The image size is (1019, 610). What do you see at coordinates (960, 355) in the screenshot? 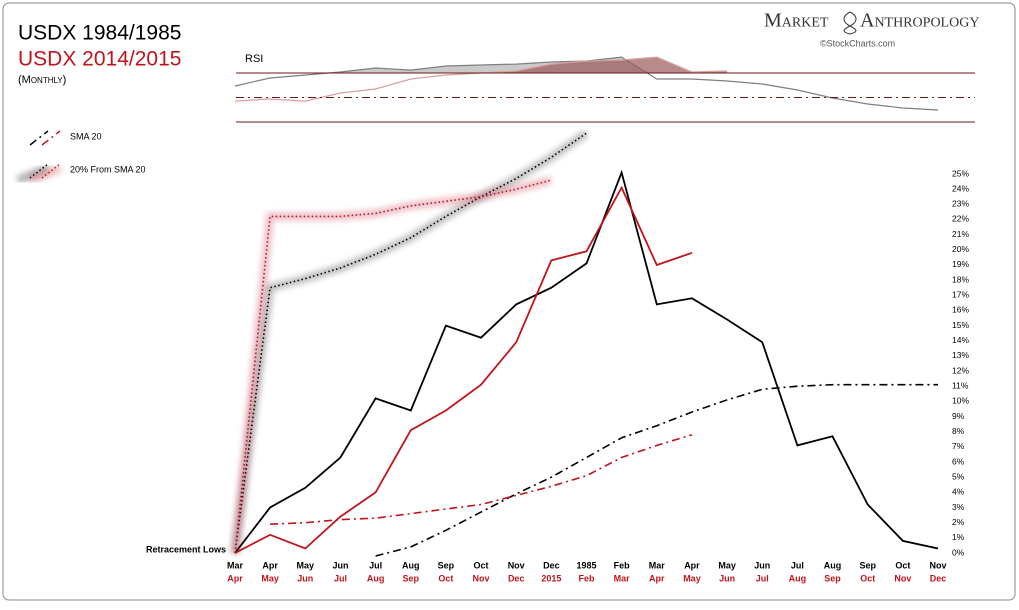
I see `y-tick-label: 13%` at bounding box center [960, 355].